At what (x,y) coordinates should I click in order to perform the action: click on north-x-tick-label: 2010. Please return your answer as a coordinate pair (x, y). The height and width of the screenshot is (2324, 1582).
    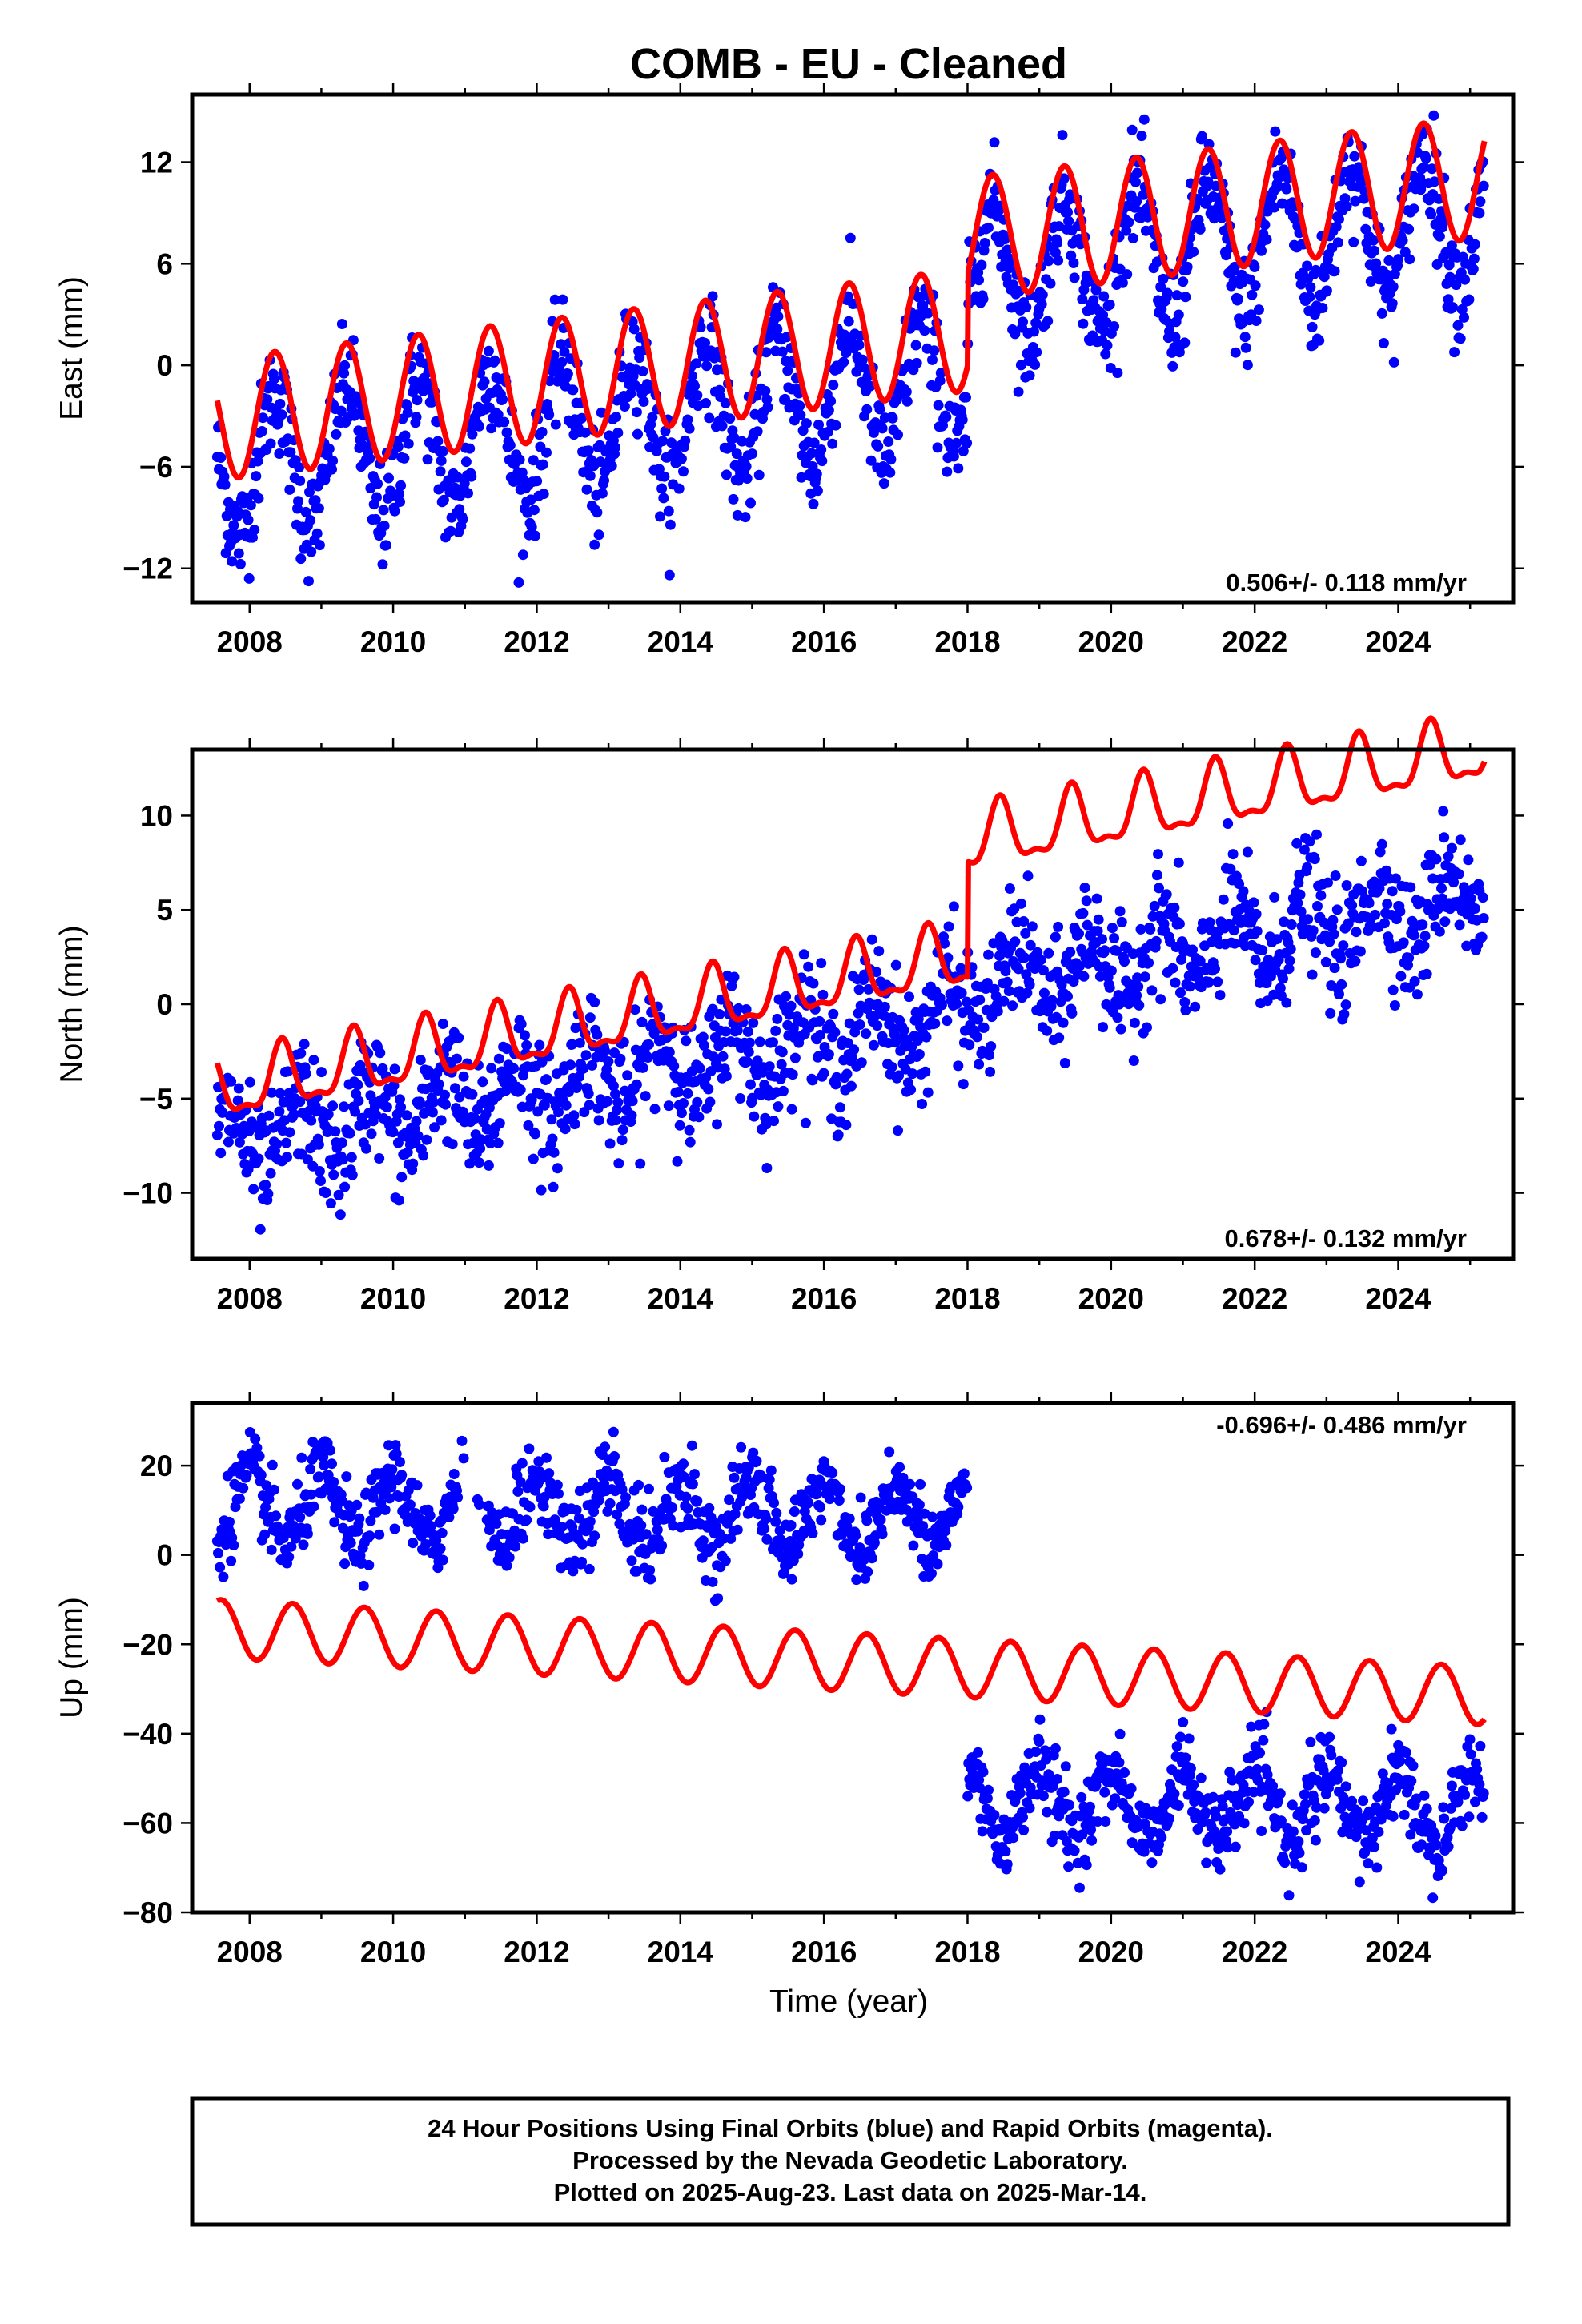
    Looking at the image, I should click on (393, 1298).